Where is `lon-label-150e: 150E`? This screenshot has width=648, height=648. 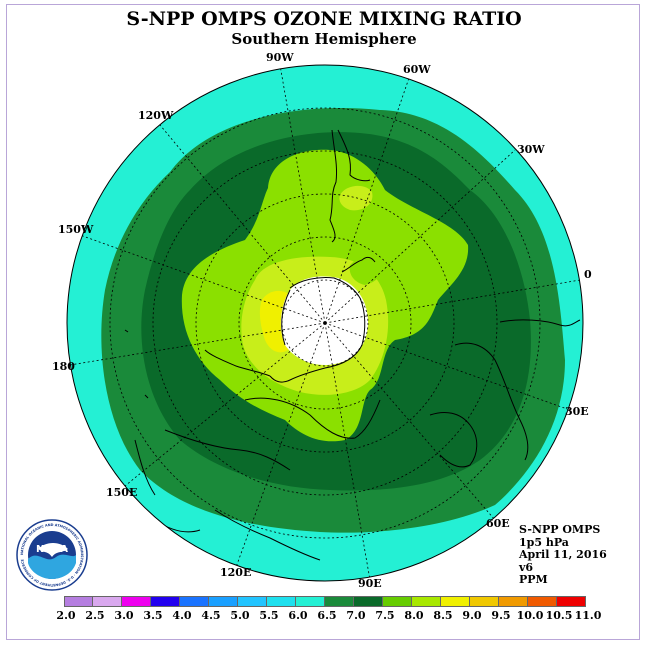
lon-label-150e: 150E is located at coordinates (122, 492).